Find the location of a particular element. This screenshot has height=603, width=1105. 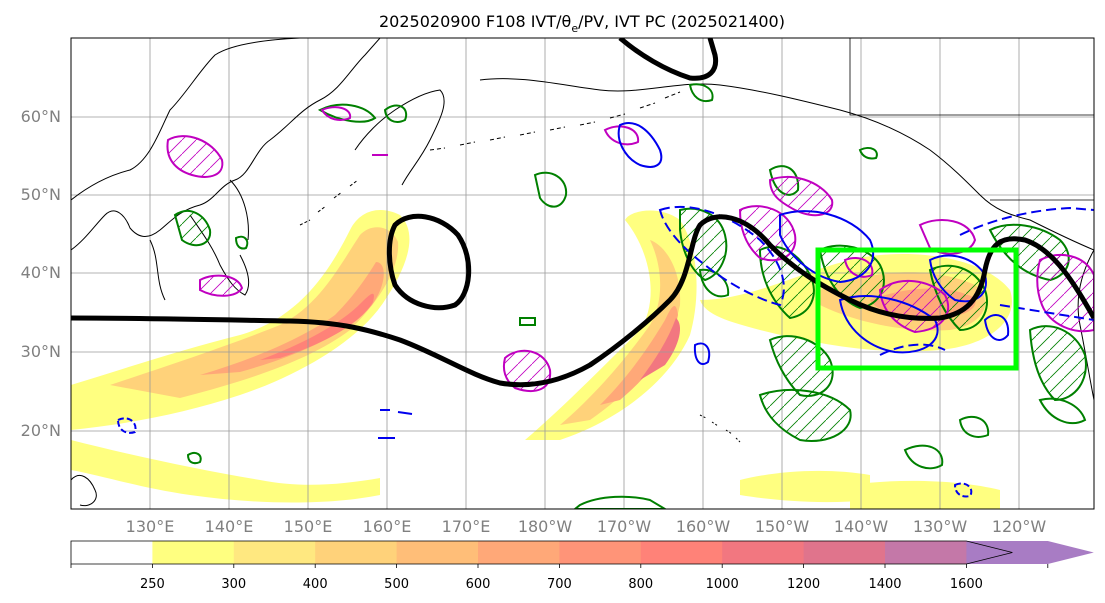

colorbar: 250 300 400 500 600 700 800 1000 1200 1400 1600 is located at coordinates (582, 566).